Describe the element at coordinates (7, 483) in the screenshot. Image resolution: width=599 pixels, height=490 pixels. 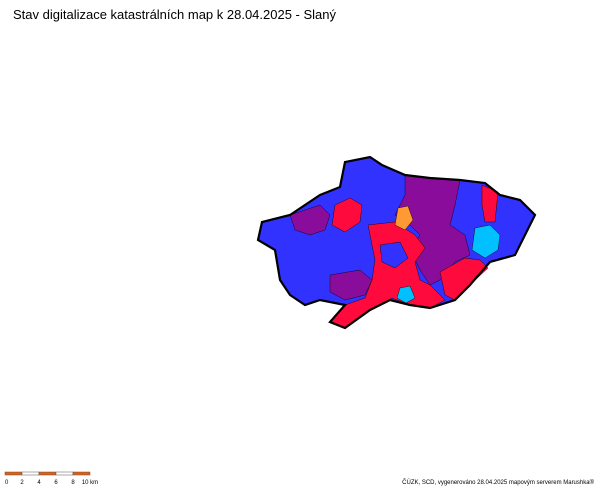
I see `scale-label: 0` at that location.